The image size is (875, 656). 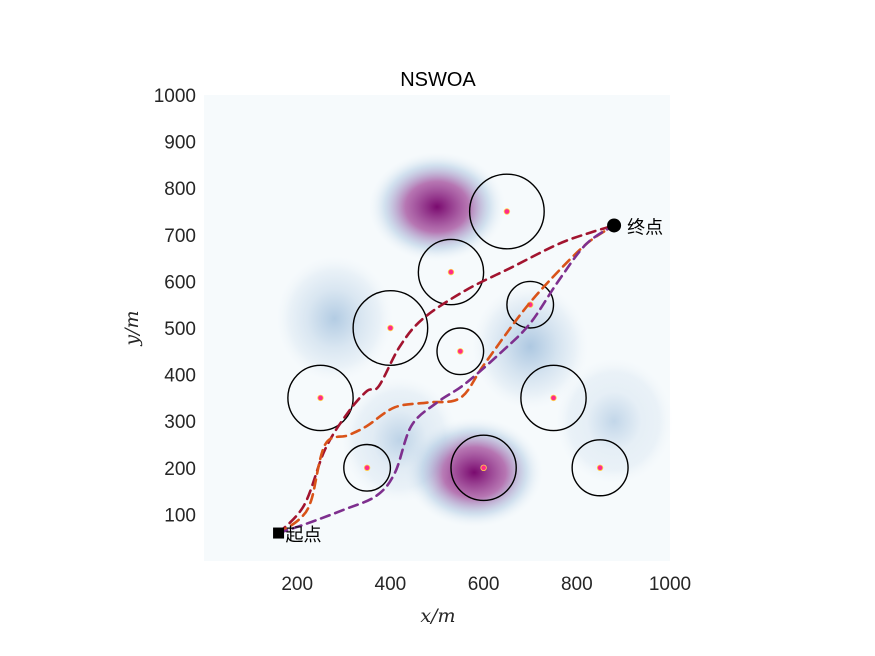 What do you see at coordinates (132, 328) in the screenshot?
I see `y-axis-label: y/m` at bounding box center [132, 328].